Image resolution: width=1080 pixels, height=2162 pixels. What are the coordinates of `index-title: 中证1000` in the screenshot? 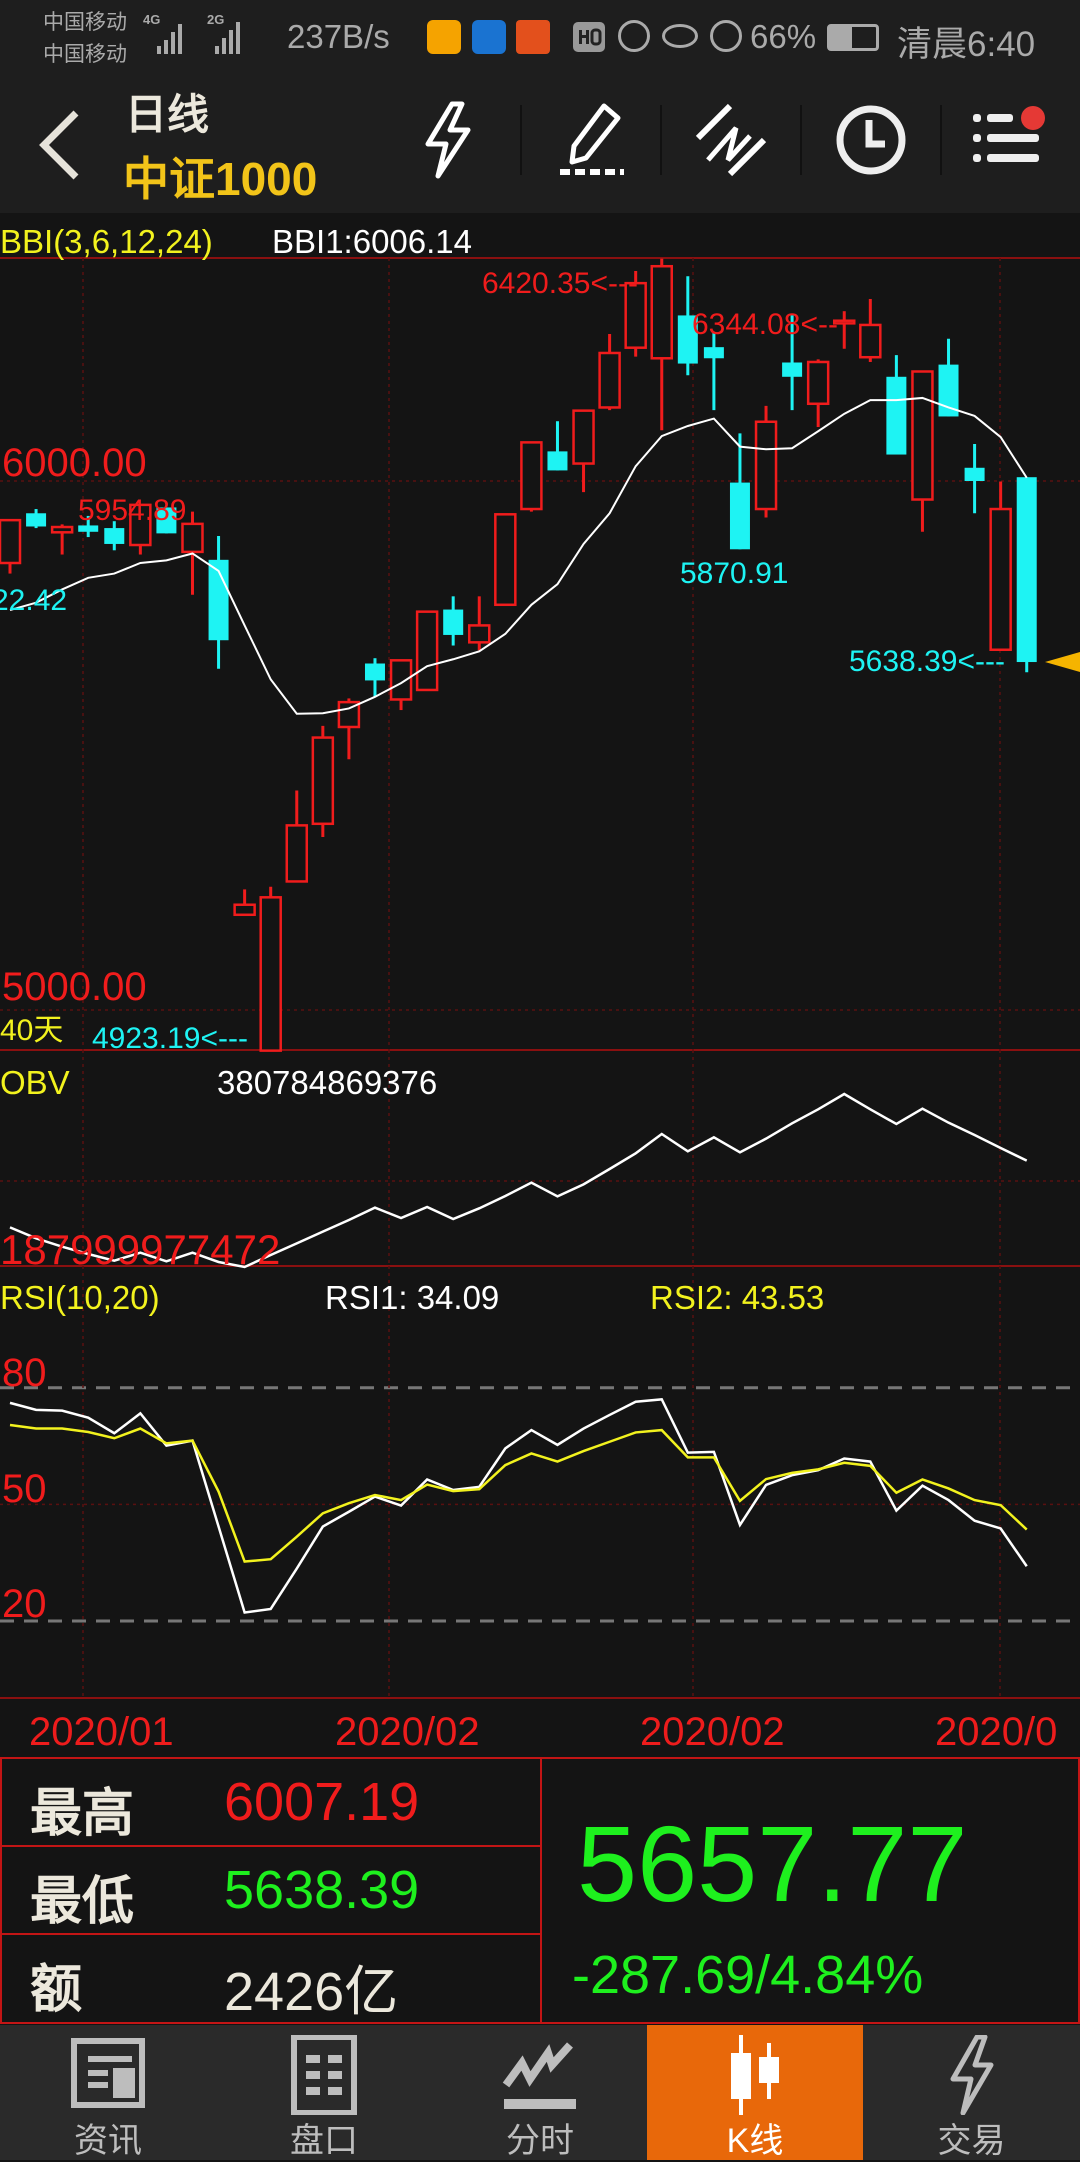 It's located at (220, 179).